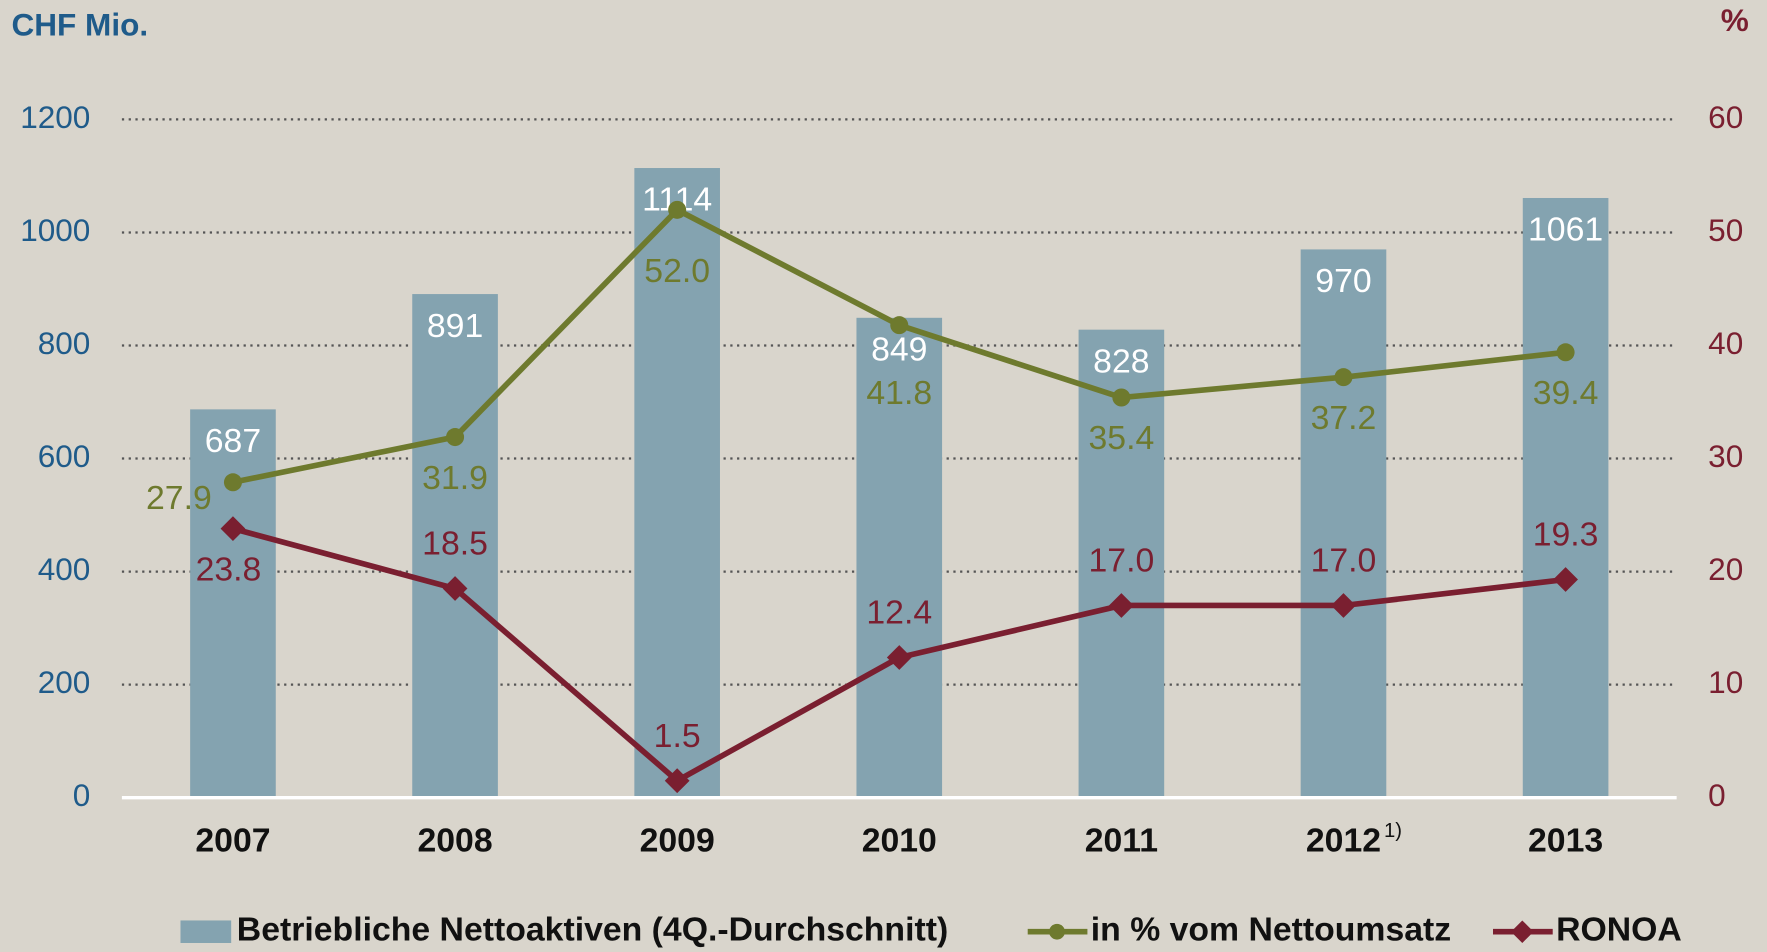 The height and width of the screenshot is (952, 1767). Describe the element at coordinates (677, 271) in the screenshot. I see `line-value-label: 52.0` at that location.